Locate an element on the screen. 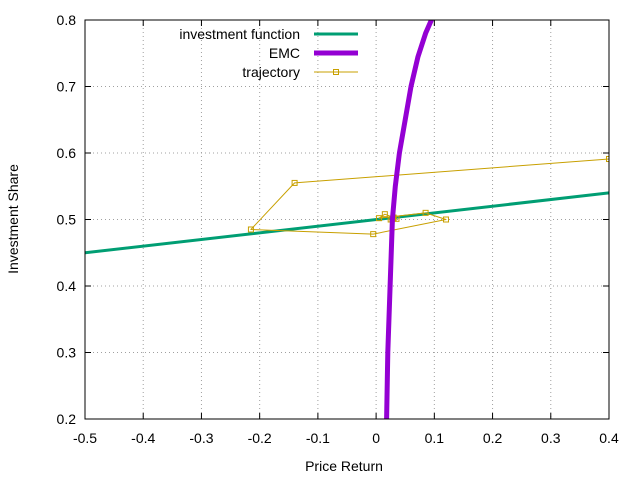 This screenshot has width=640, height=485. y-tick-label: 0.3 is located at coordinates (67, 353).